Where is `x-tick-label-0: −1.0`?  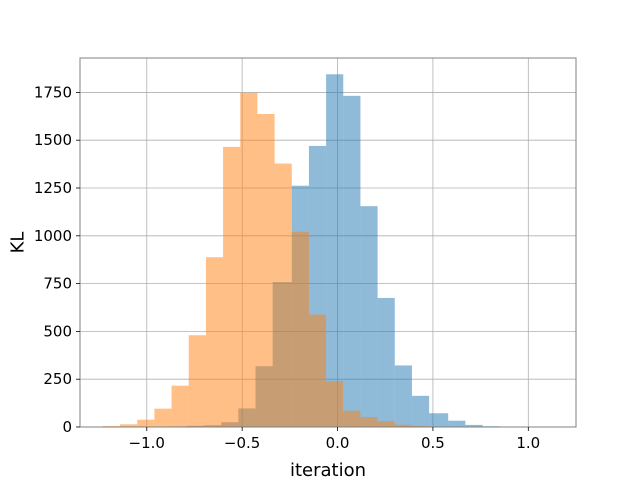
x-tick-label-0: −1.0 is located at coordinates (147, 443).